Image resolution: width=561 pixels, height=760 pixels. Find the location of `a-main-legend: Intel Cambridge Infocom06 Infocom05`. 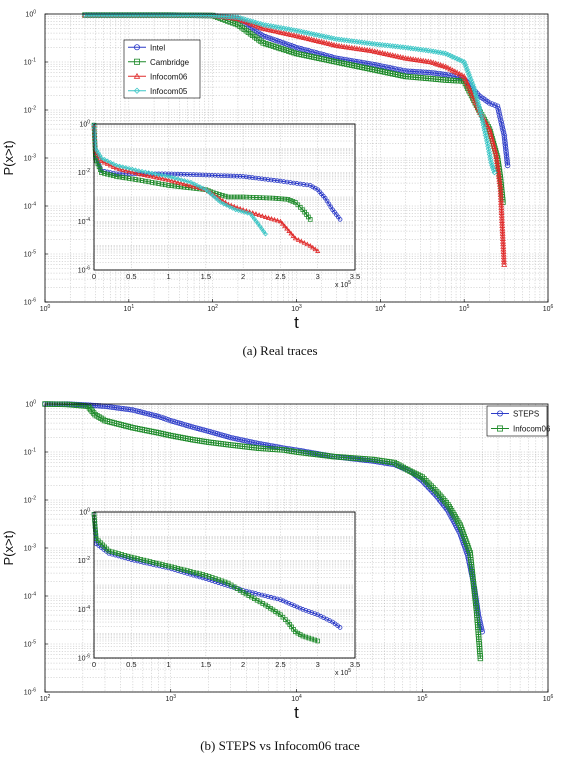

a-main-legend: Intel Cambridge Infocom06 Infocom05 is located at coordinates (162, 69).